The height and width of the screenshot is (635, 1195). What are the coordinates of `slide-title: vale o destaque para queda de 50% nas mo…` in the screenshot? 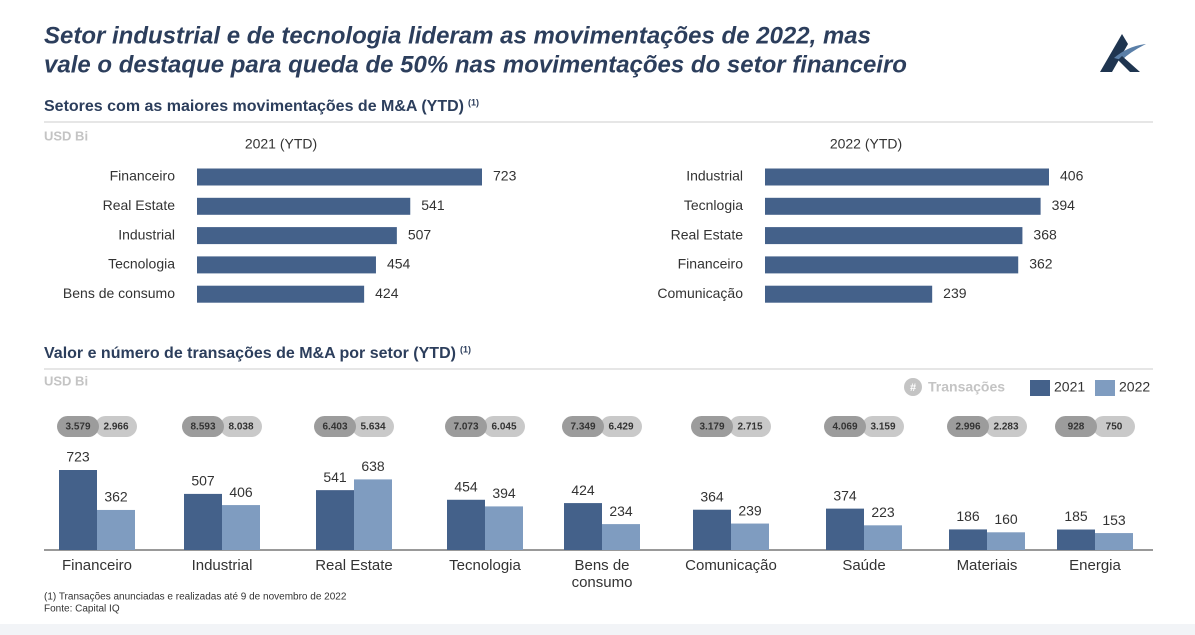 It's located at (475, 64).